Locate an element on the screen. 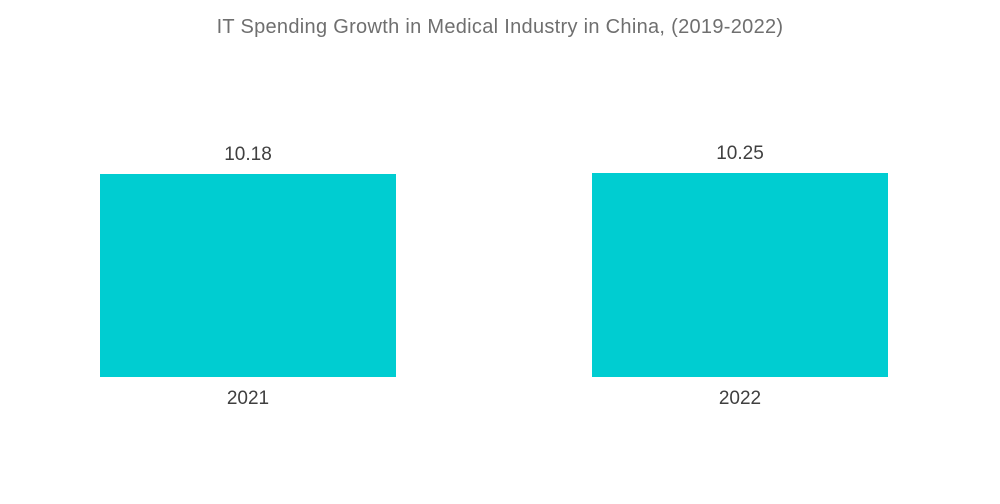 The image size is (1000, 504). value-label: 10.25 is located at coordinates (740, 153).